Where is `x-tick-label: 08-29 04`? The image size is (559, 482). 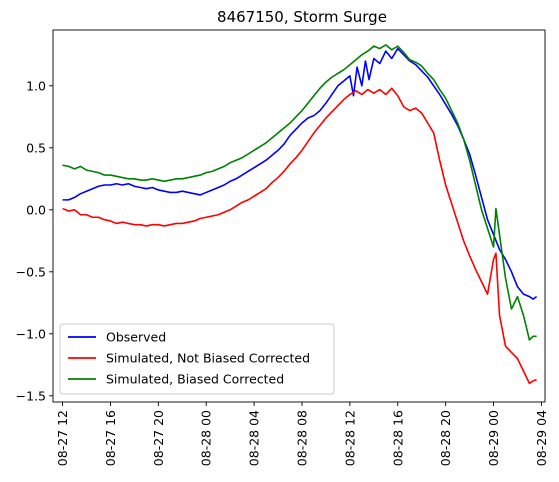 x-tick-label: 08-29 04 is located at coordinates (541, 438).